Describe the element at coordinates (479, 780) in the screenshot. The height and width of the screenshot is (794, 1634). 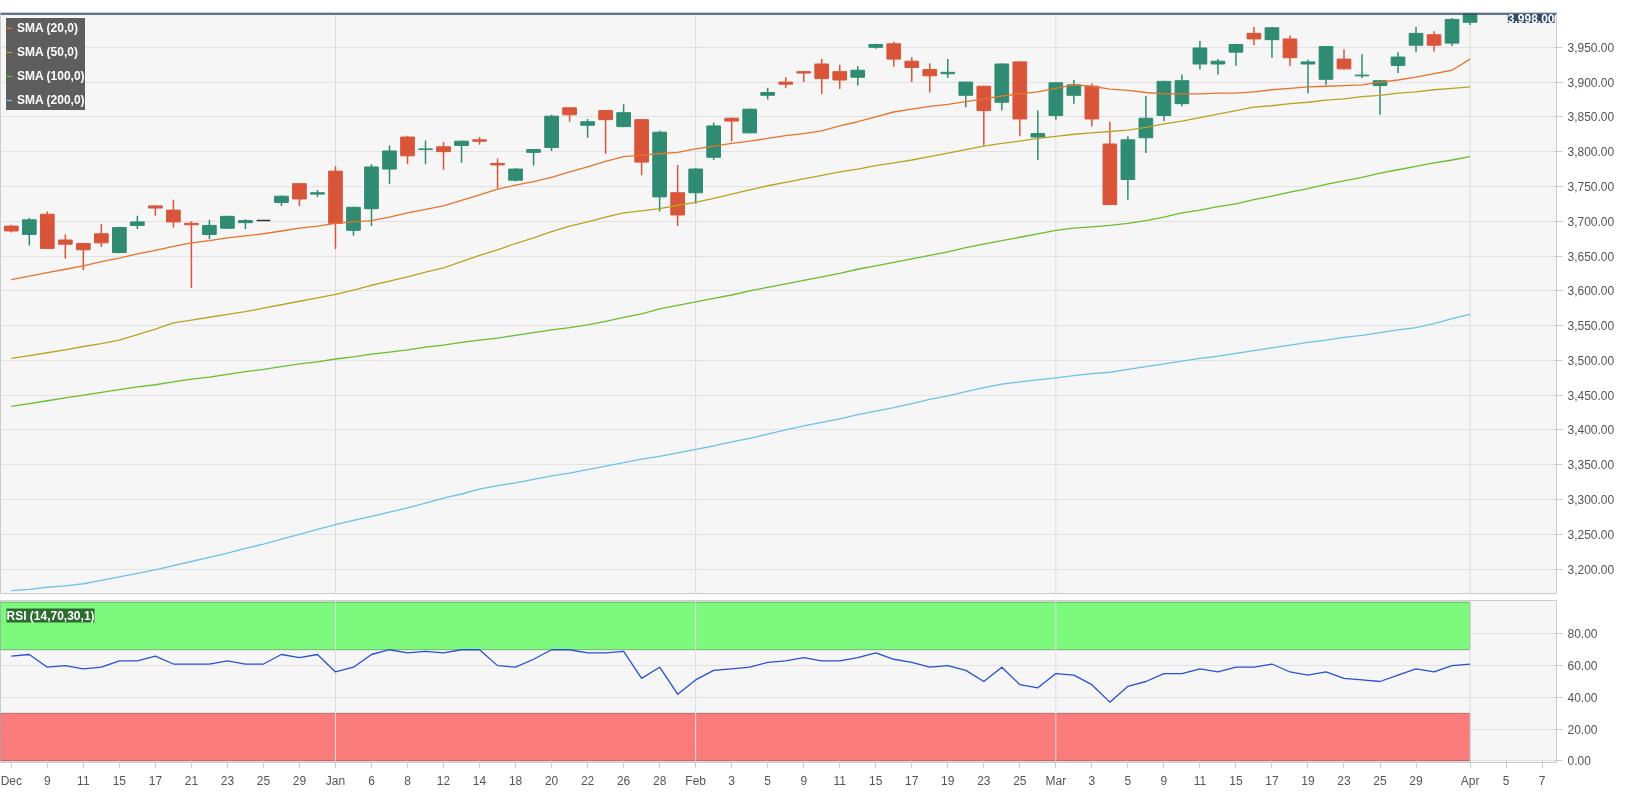
I see `x-tick-label: 14` at that location.